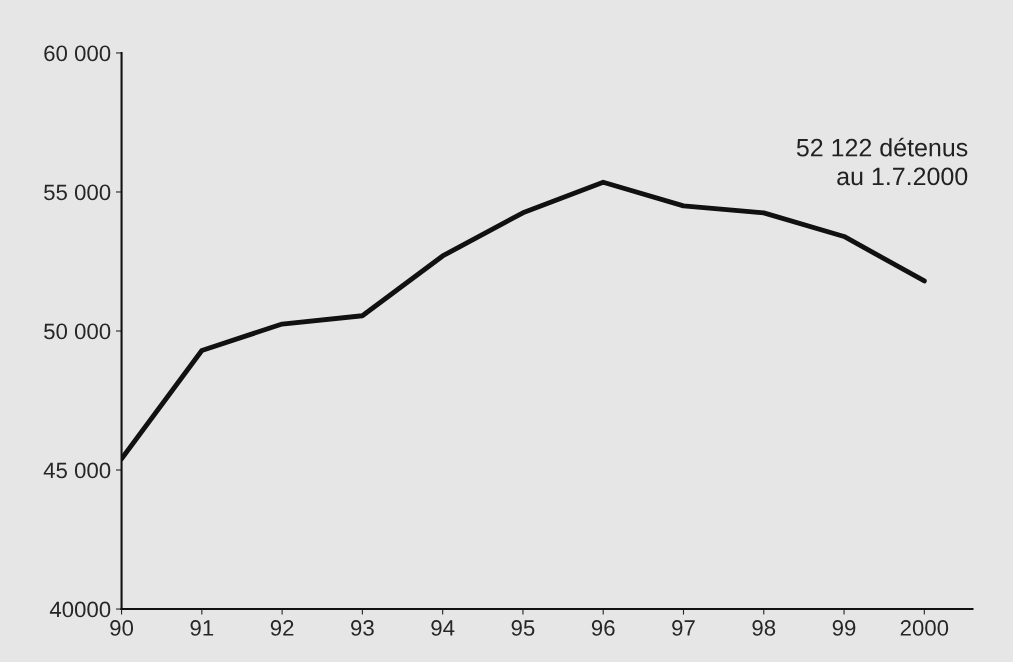 The width and height of the screenshot is (1013, 662). What do you see at coordinates (80, 609) in the screenshot?
I see `y-tick-label: 40000` at bounding box center [80, 609].